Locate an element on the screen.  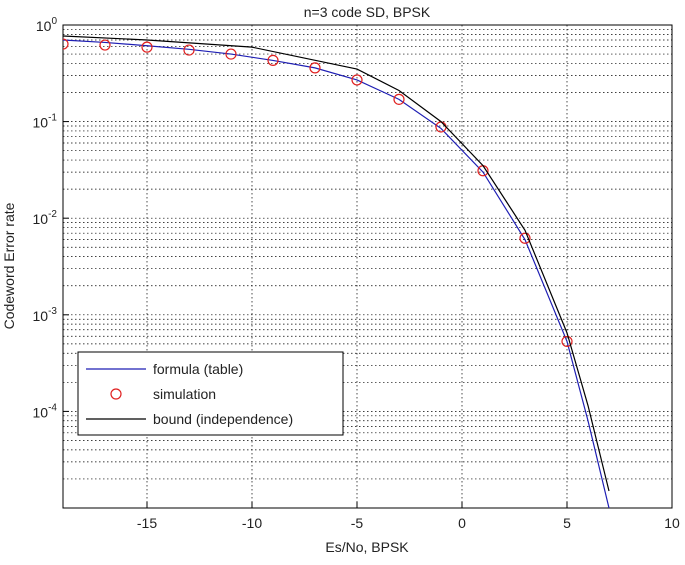
x-tick-label: -5 is located at coordinates (357, 523).